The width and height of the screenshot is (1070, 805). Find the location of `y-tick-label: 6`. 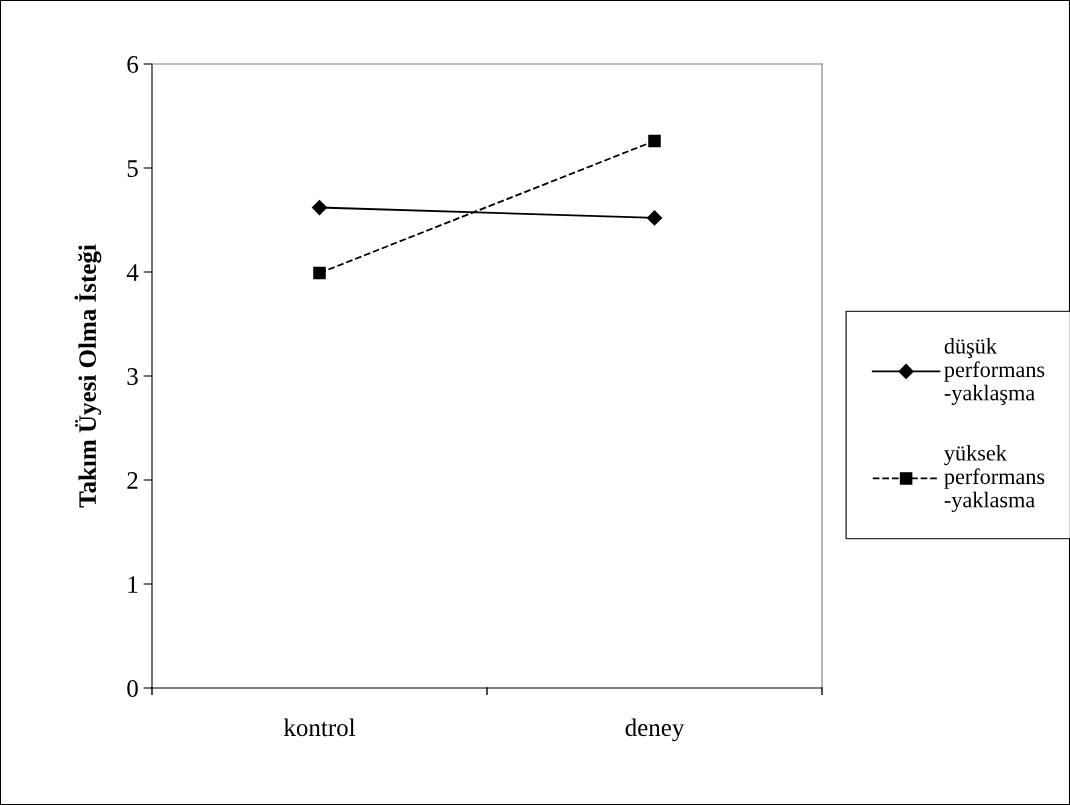

y-tick-label: 6 is located at coordinates (133, 64).